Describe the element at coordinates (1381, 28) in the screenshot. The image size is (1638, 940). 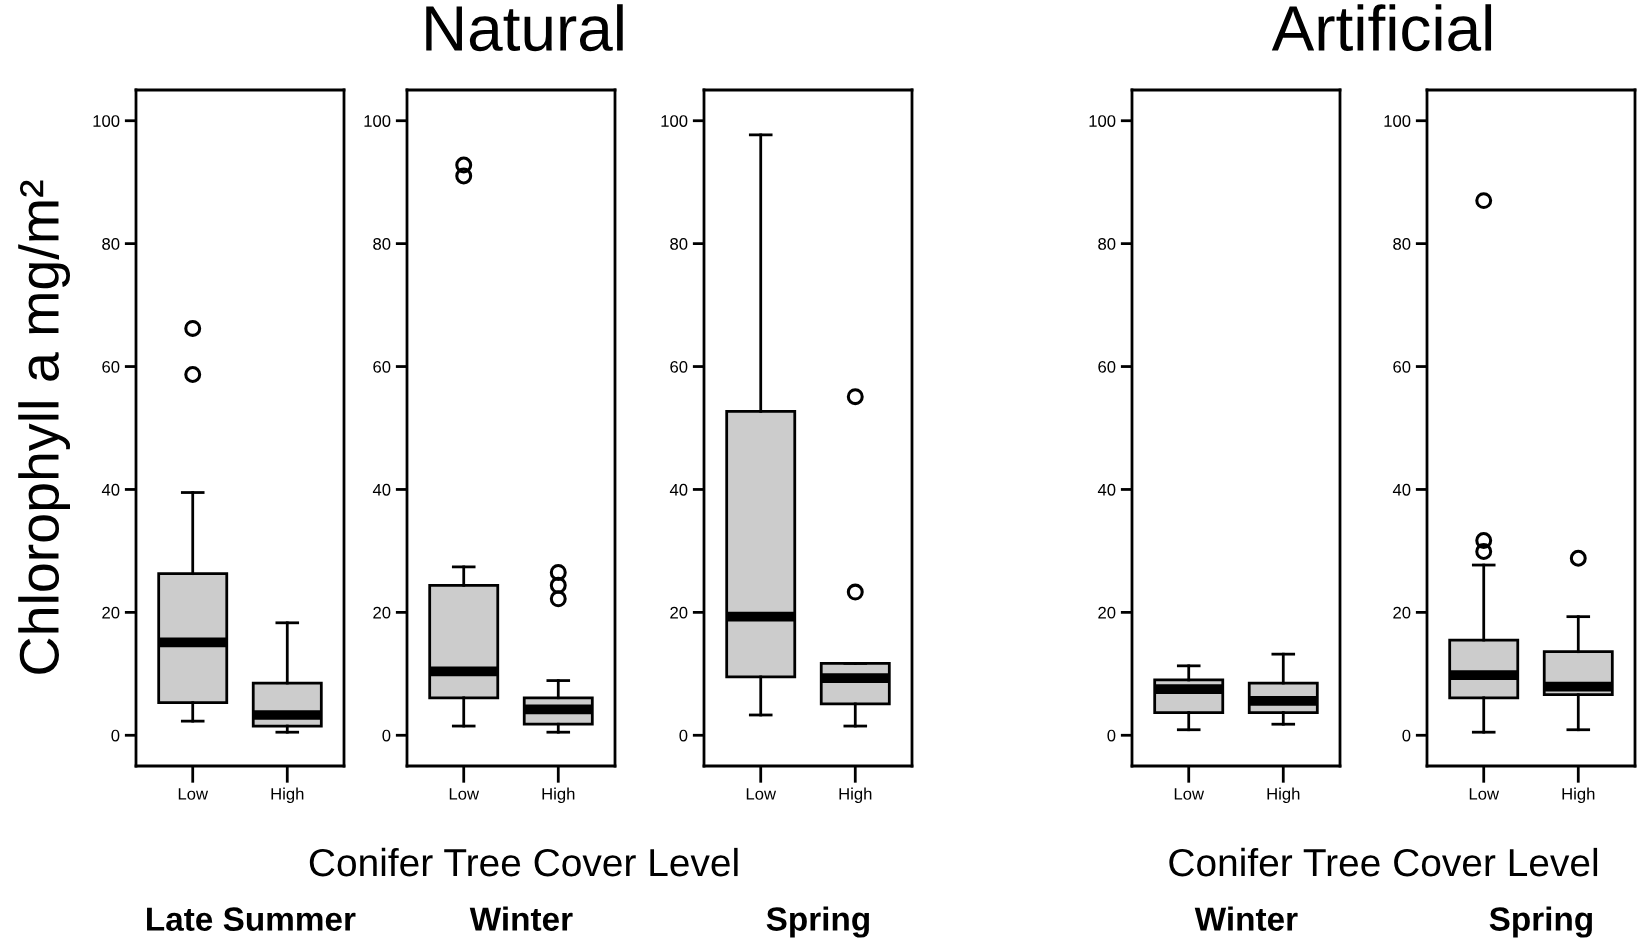
I see `chart-title: Artificial` at that location.